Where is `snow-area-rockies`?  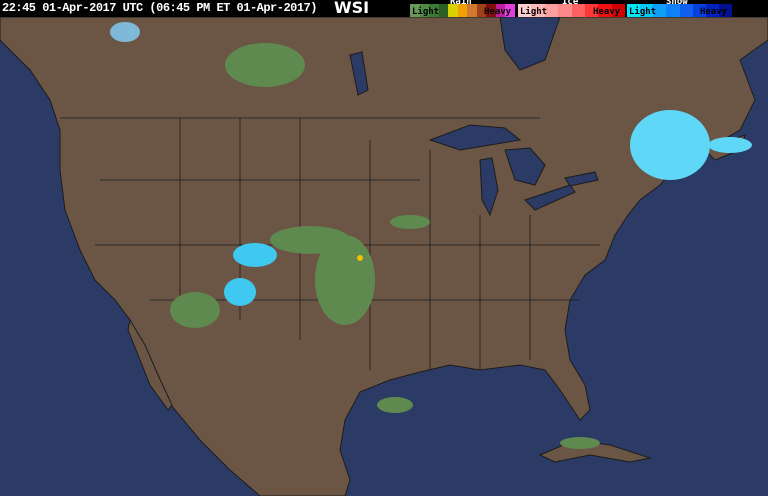
snow-area-rockies is located at coordinates (255, 255).